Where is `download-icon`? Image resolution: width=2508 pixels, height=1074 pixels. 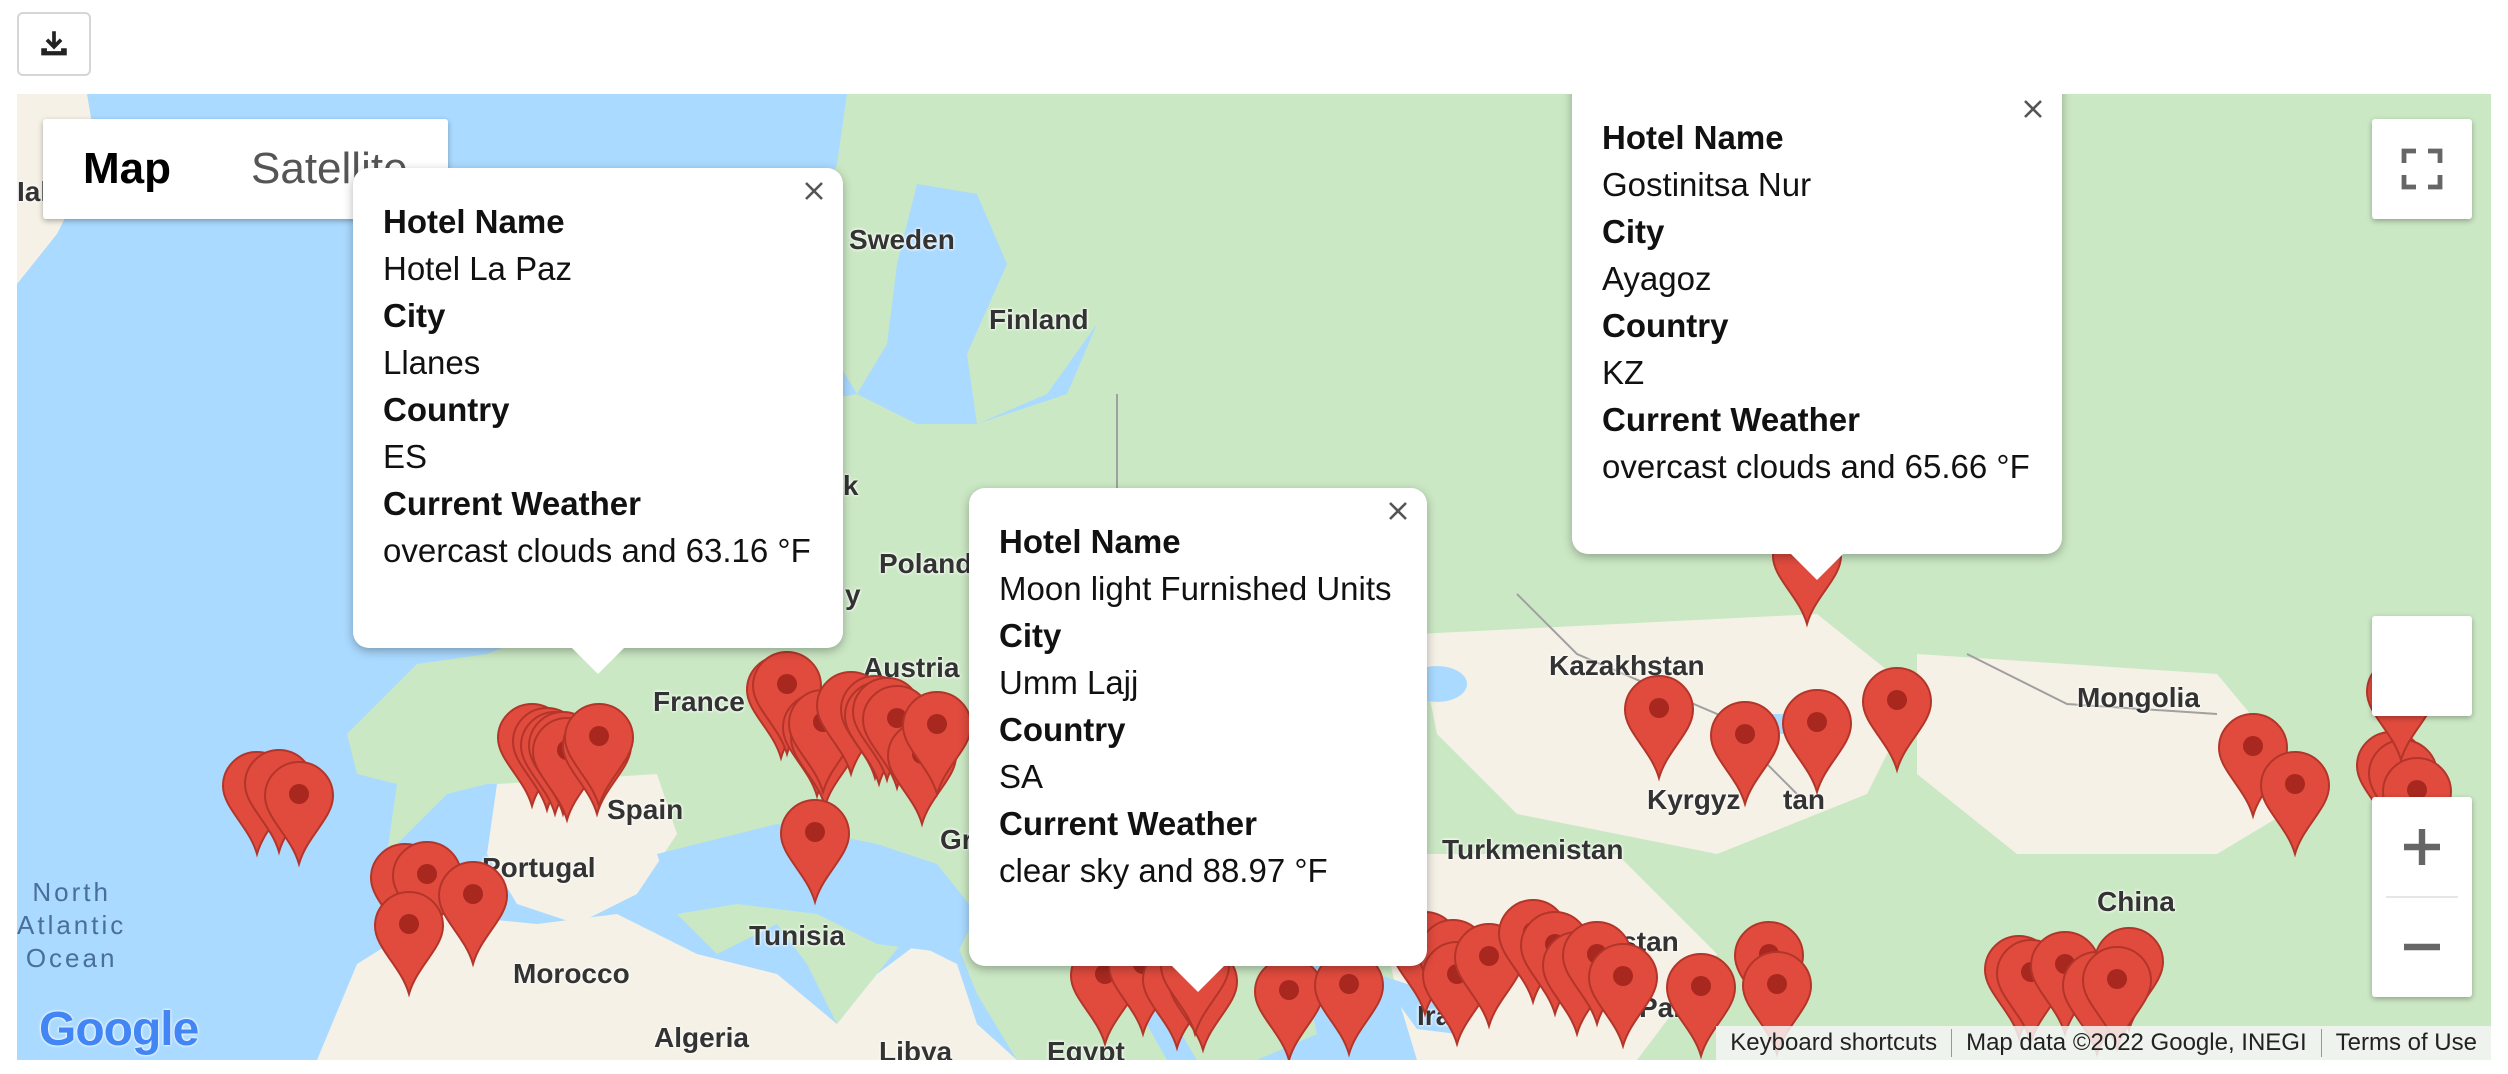
download-icon is located at coordinates (54, 43).